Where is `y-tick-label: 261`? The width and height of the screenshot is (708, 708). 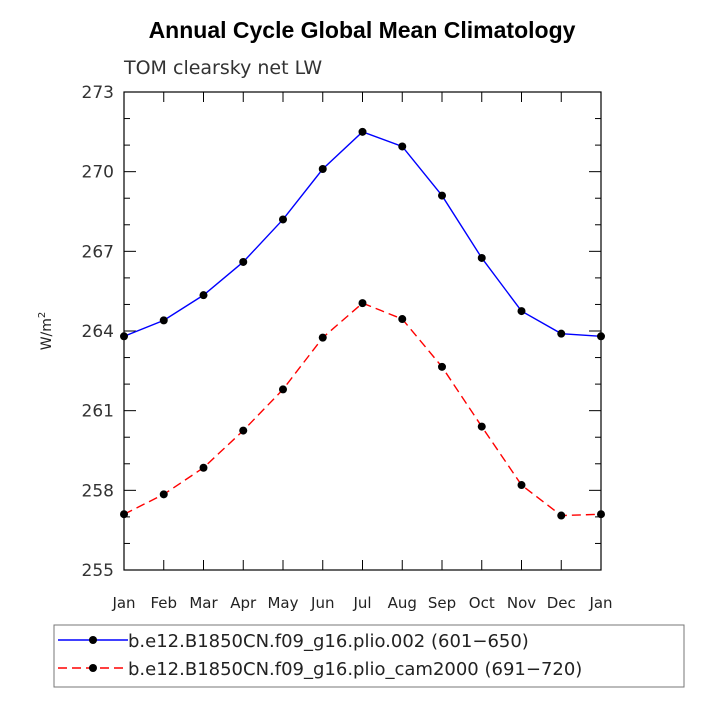
y-tick-label: 261 is located at coordinates (98, 412).